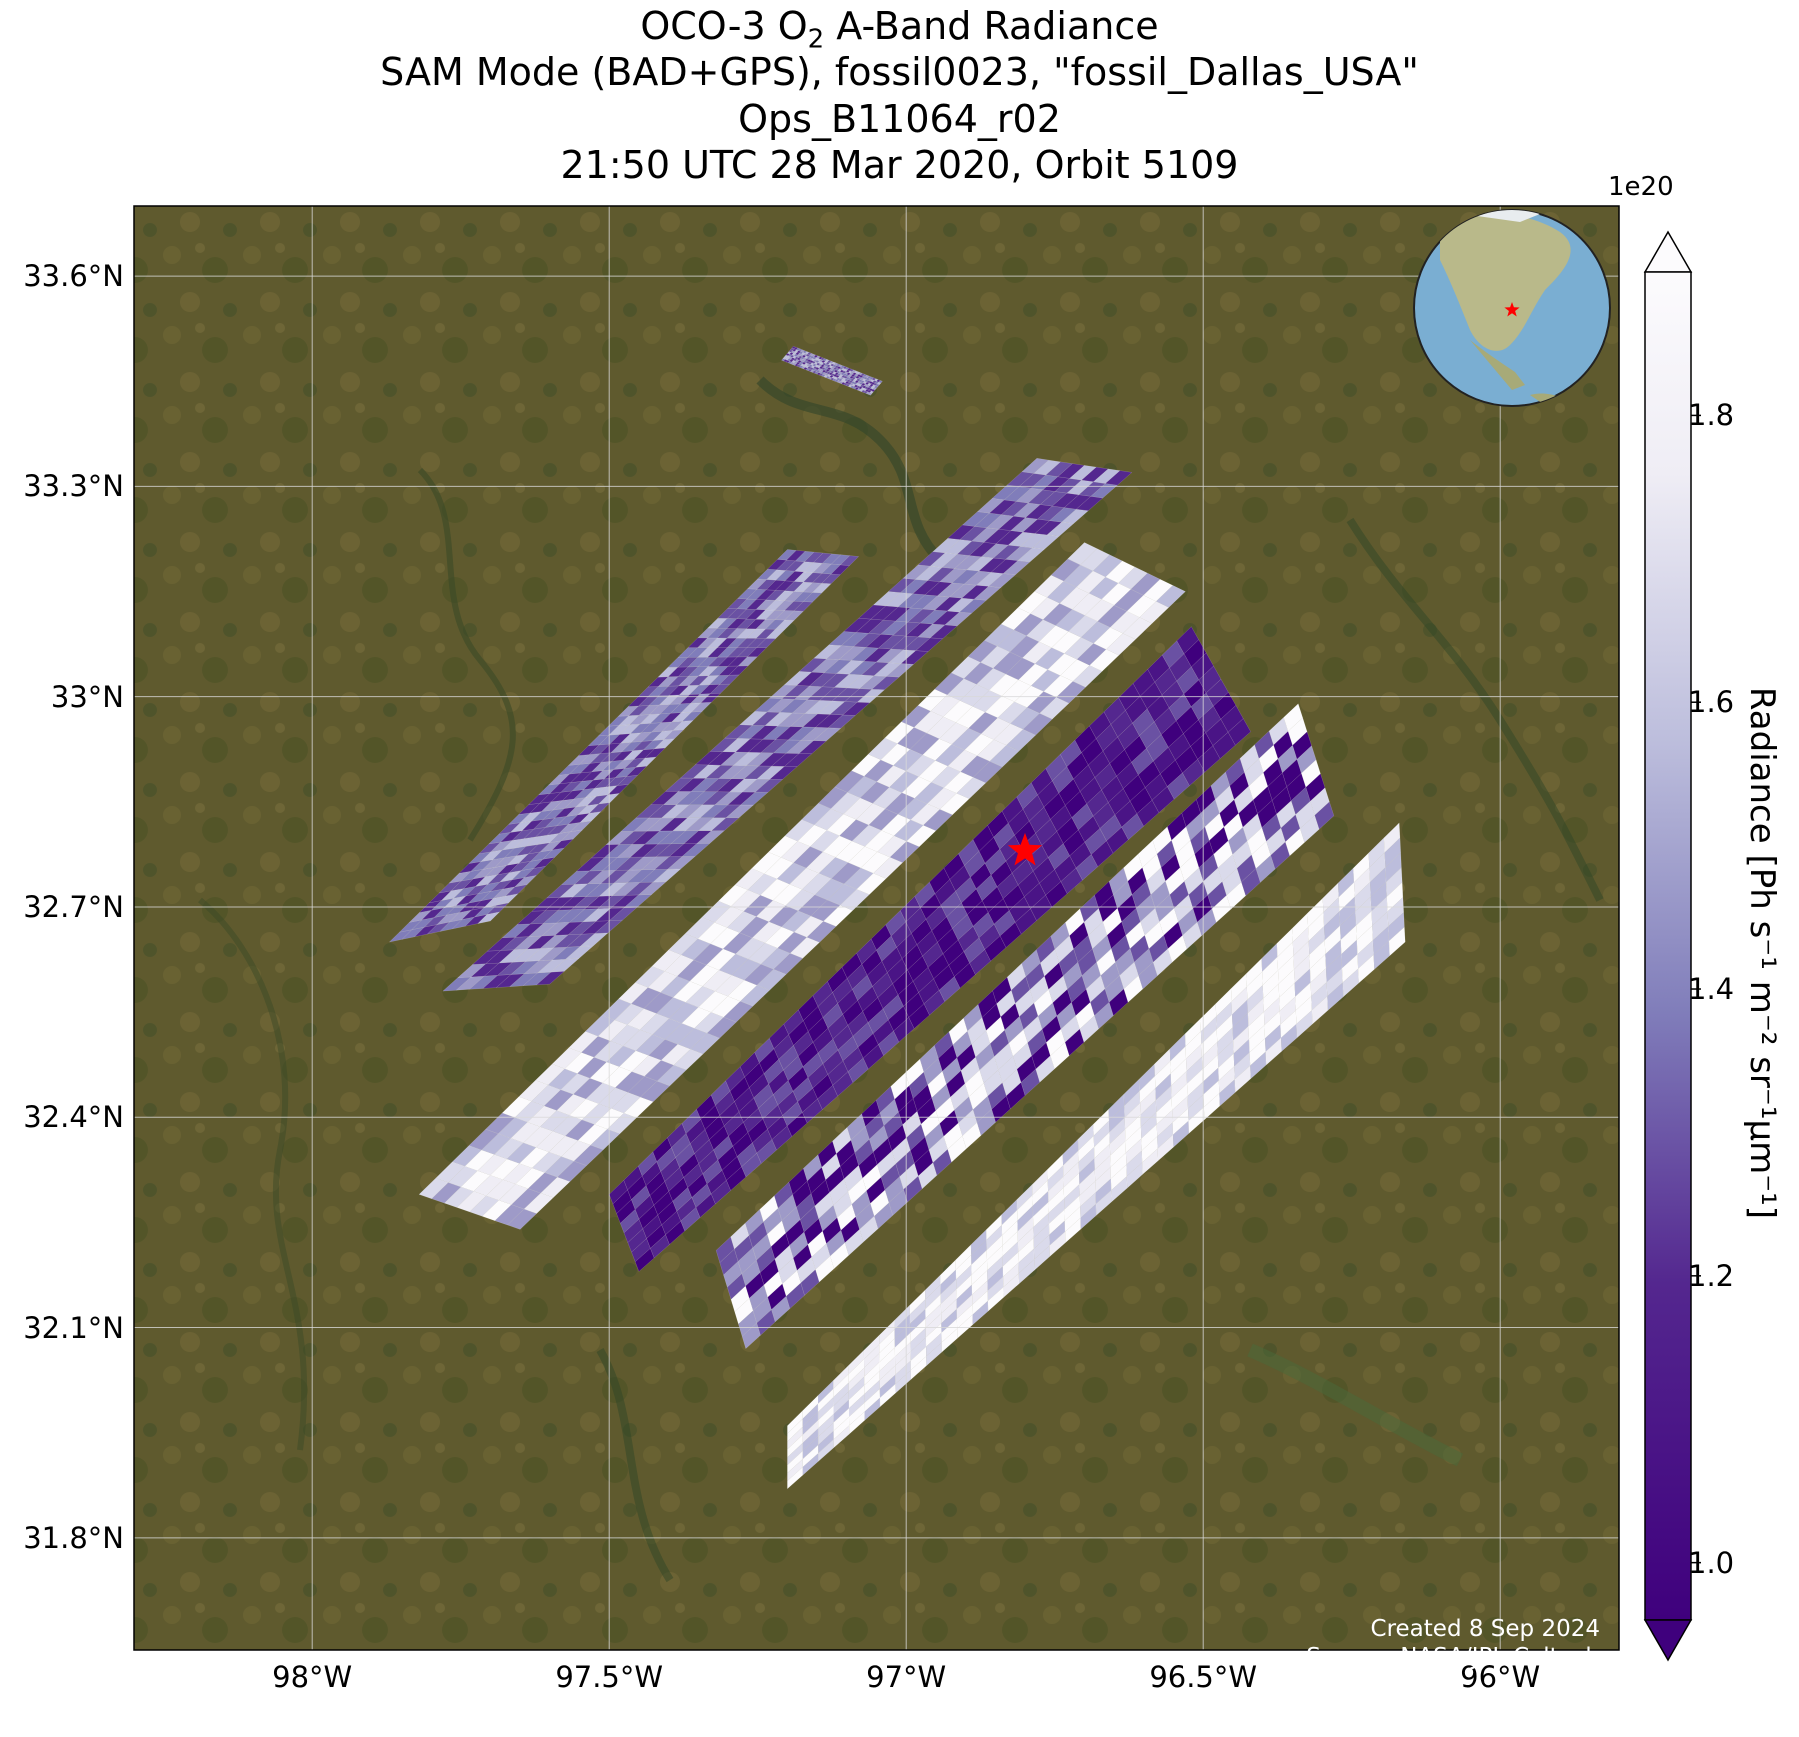 This screenshot has height=1737, width=1799. Describe the element at coordinates (87, 696) in the screenshot. I see `lat-tick-label: 33°N` at that location.